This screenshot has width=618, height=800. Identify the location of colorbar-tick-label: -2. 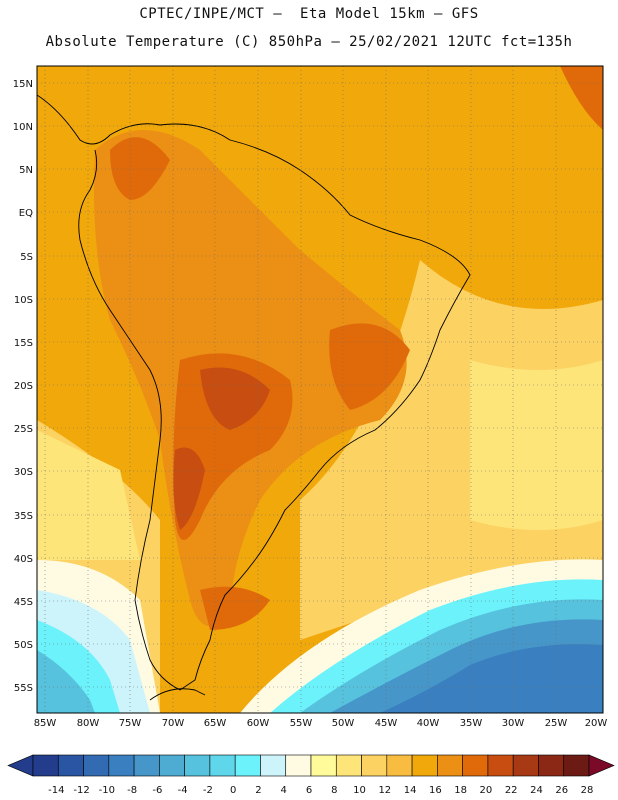
(208, 790).